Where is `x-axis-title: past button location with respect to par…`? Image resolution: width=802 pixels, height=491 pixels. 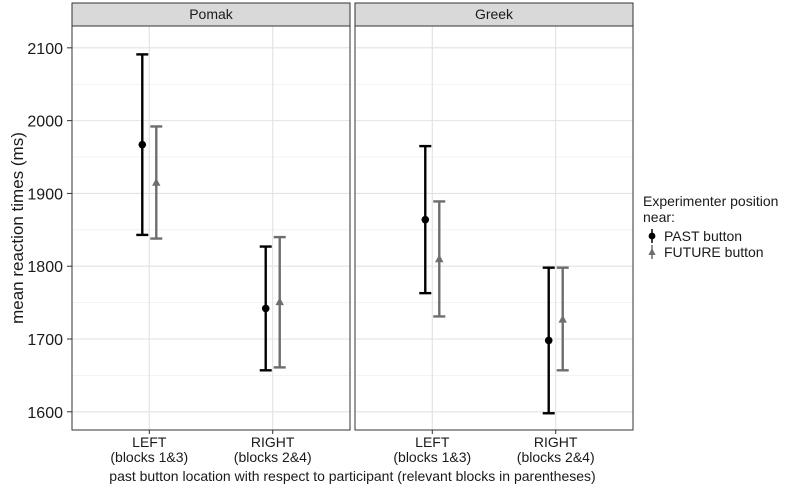 x-axis-title: past button location with respect to par… is located at coordinates (352, 476).